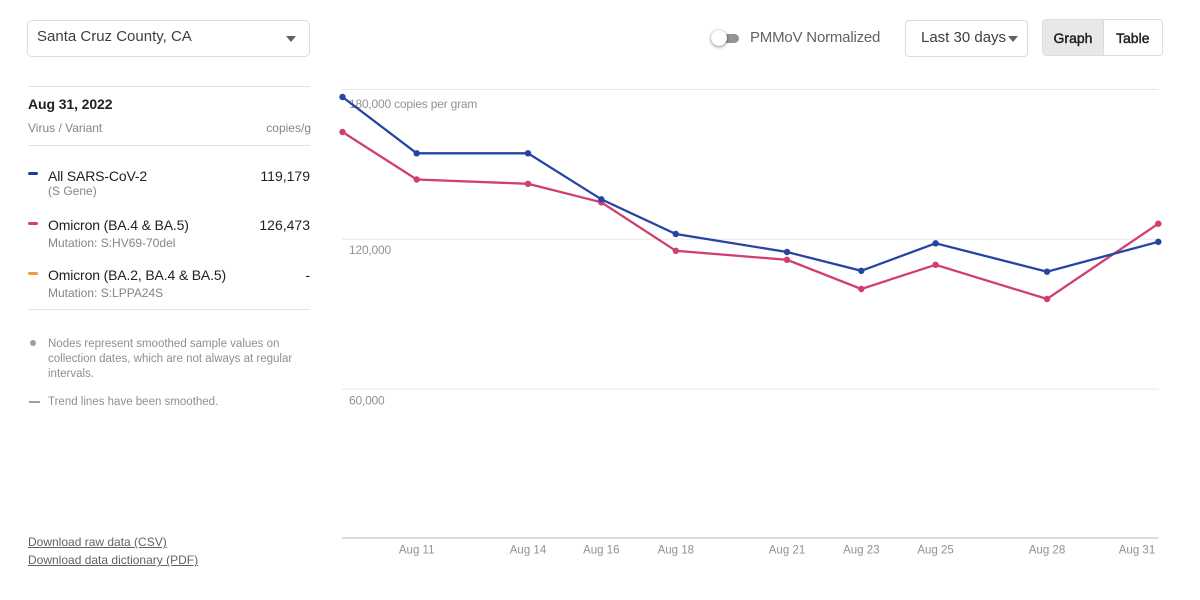  I want to click on svg-text: 60,000, so click(367, 400).